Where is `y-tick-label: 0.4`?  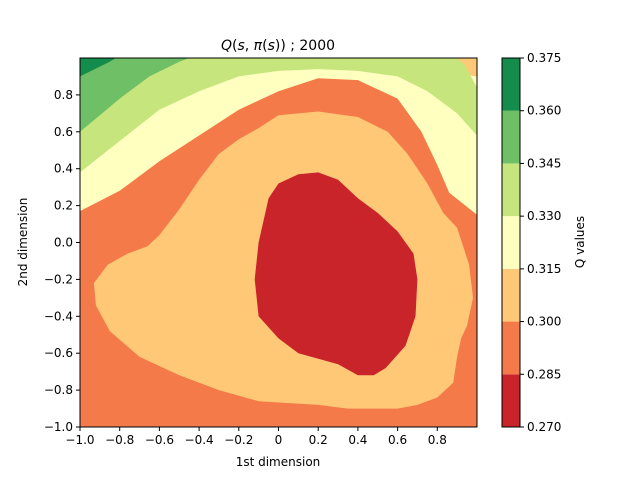
y-tick-label: 0.4 is located at coordinates (63, 169).